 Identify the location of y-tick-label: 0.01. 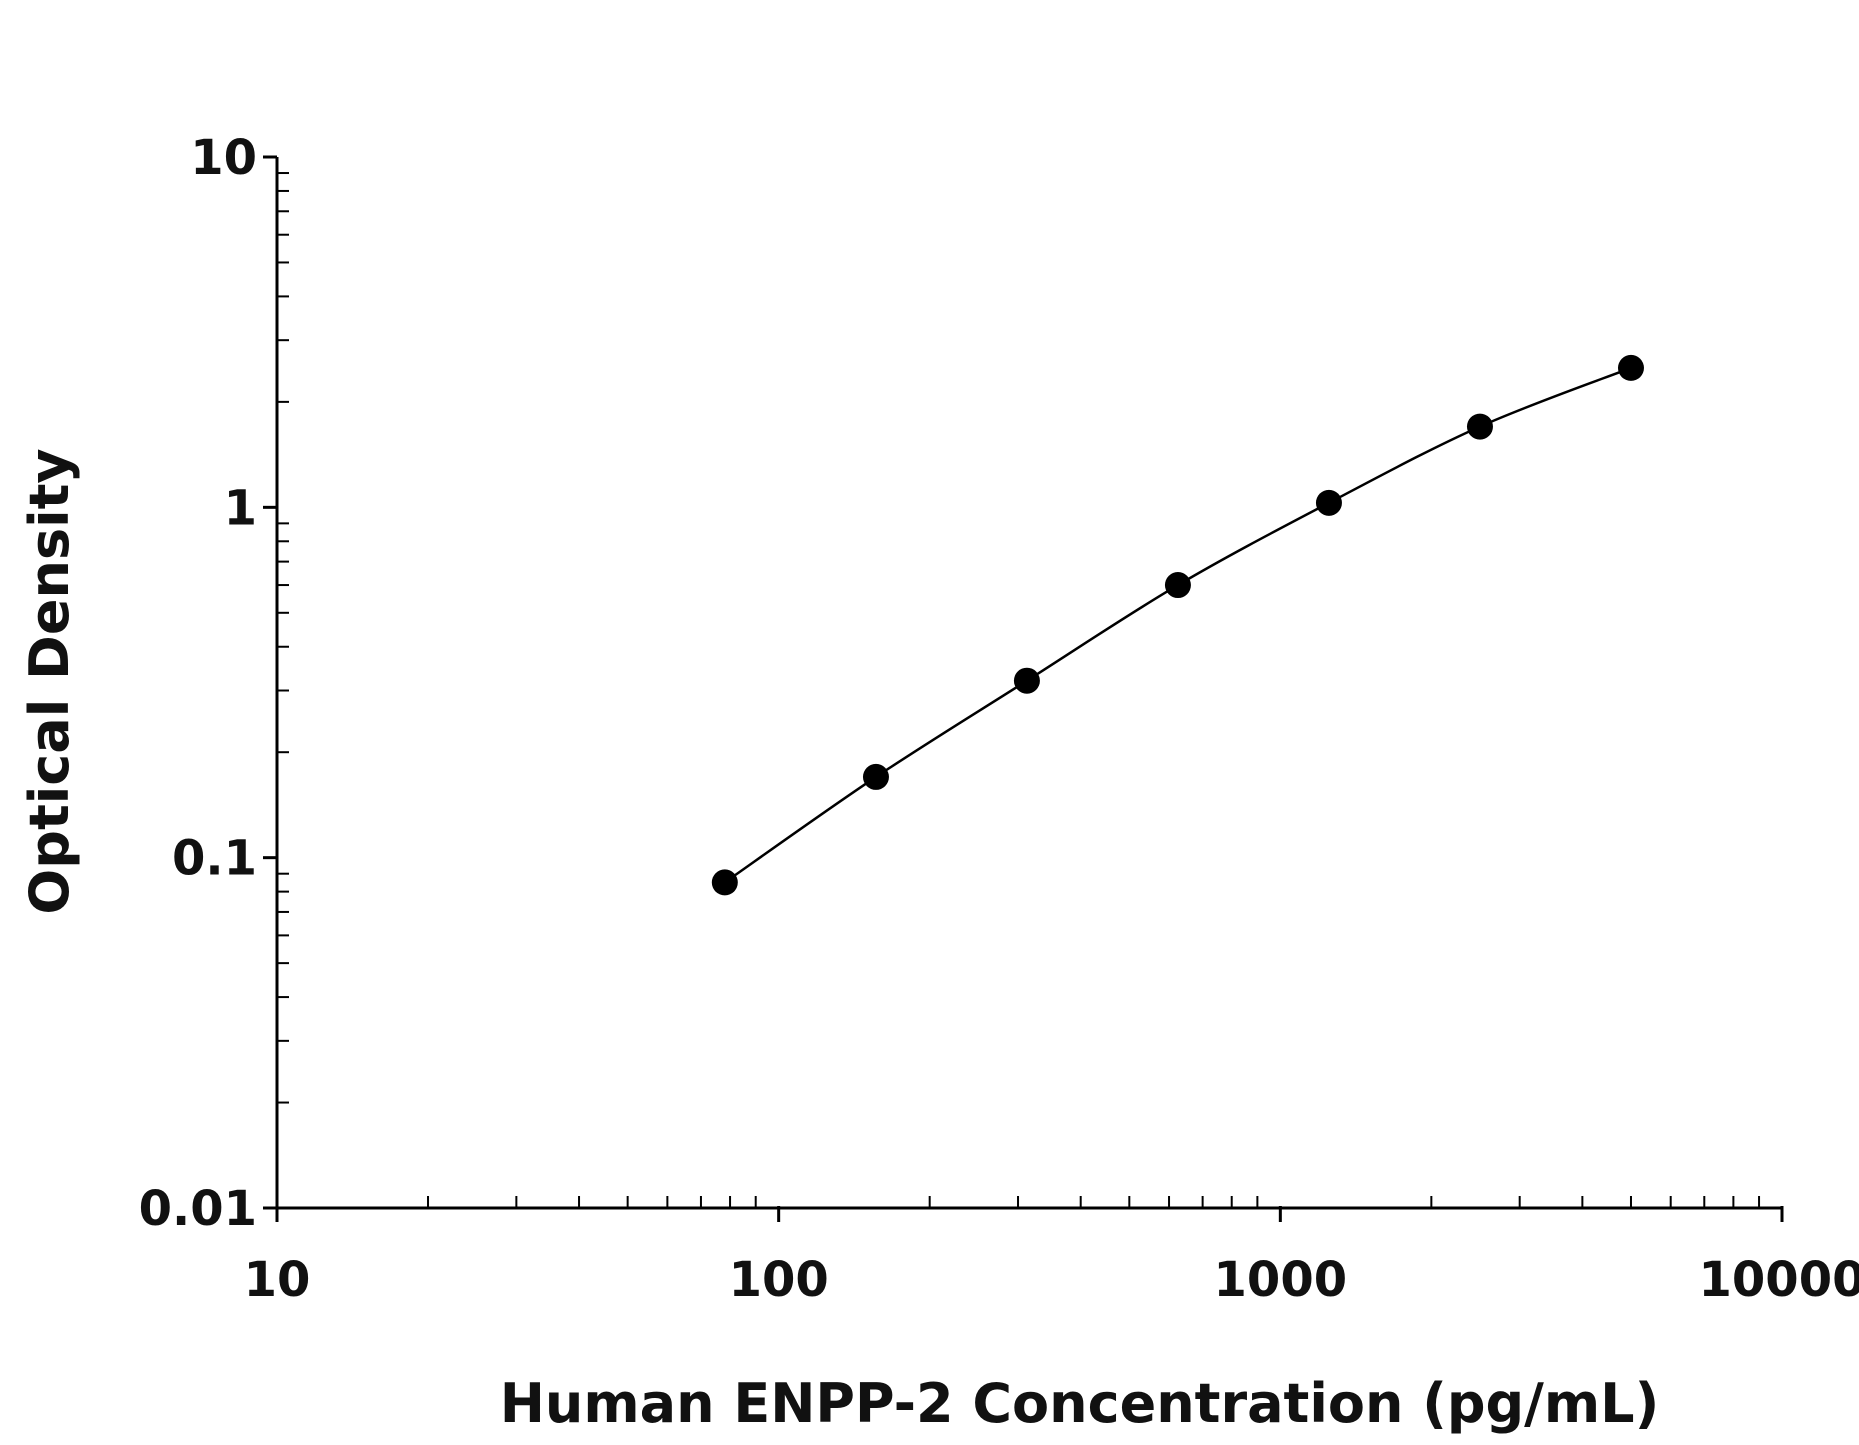
(198, 1209).